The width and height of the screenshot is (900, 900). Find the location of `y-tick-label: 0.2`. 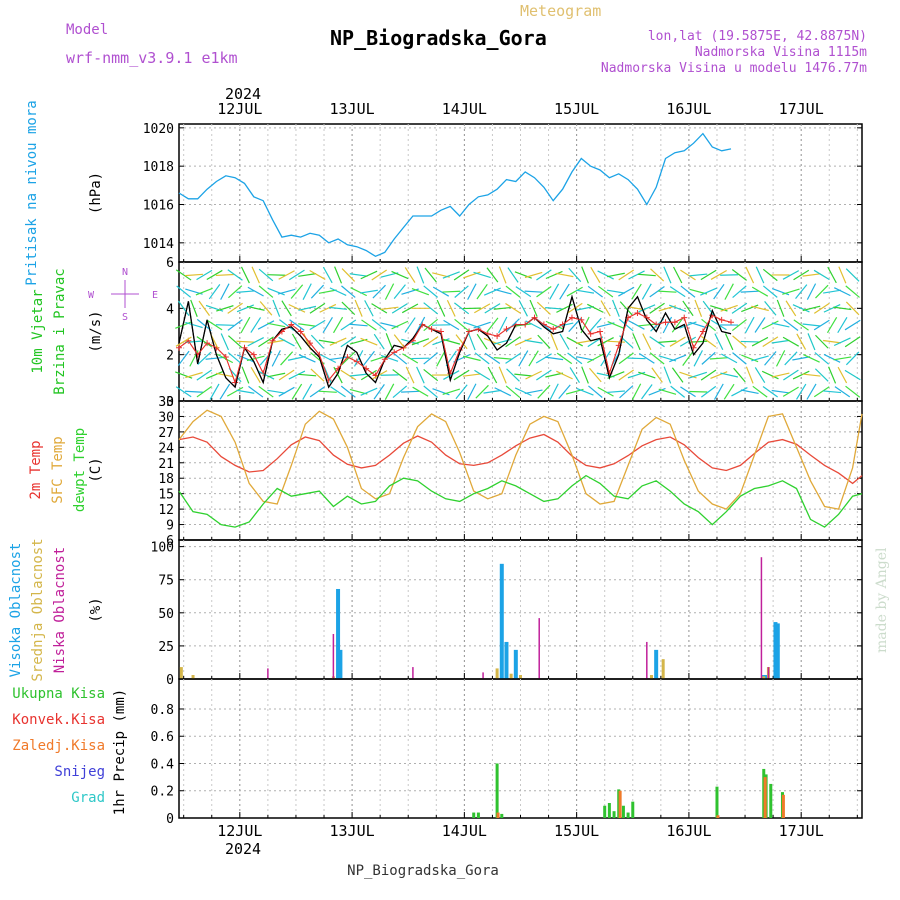

y-tick-label: 0.2 is located at coordinates (162, 792).